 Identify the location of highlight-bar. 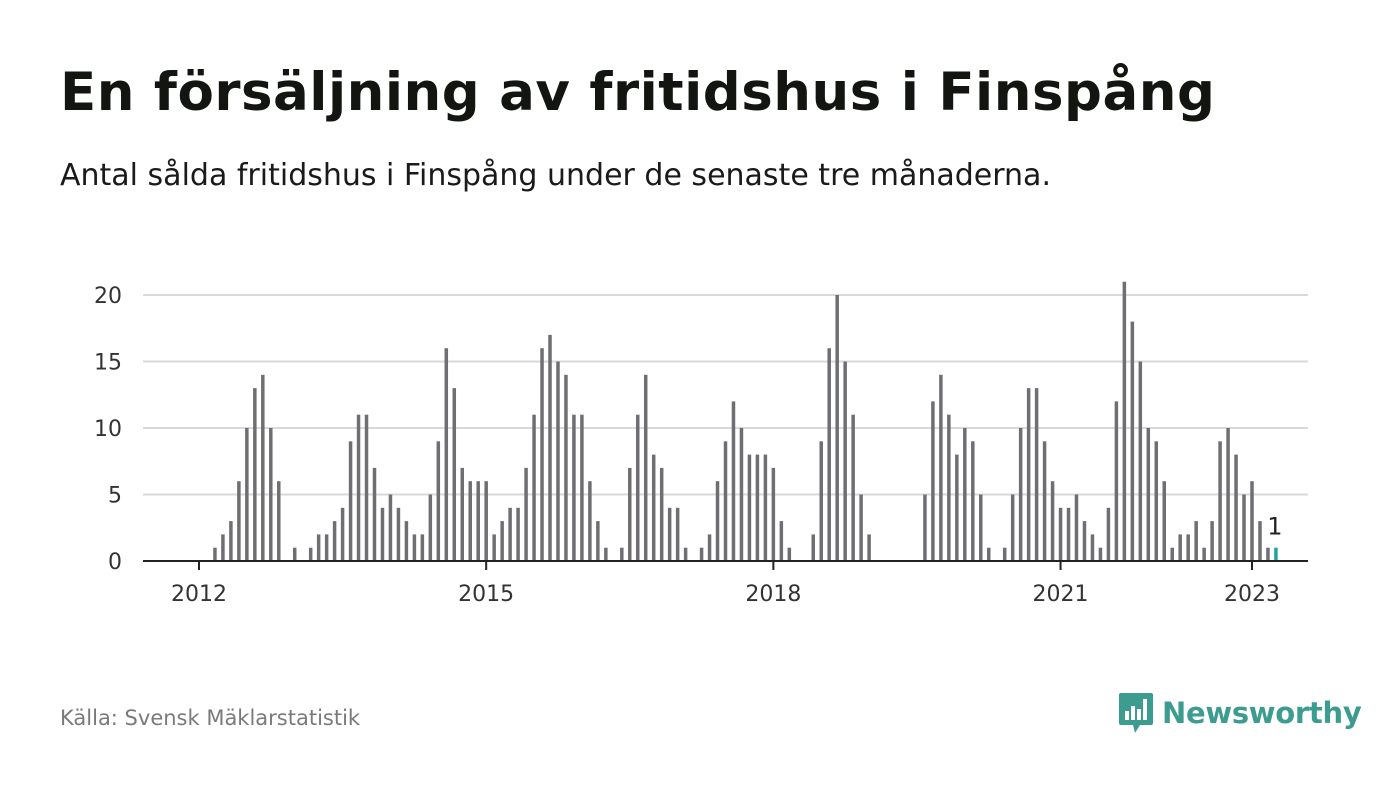
(1276, 554).